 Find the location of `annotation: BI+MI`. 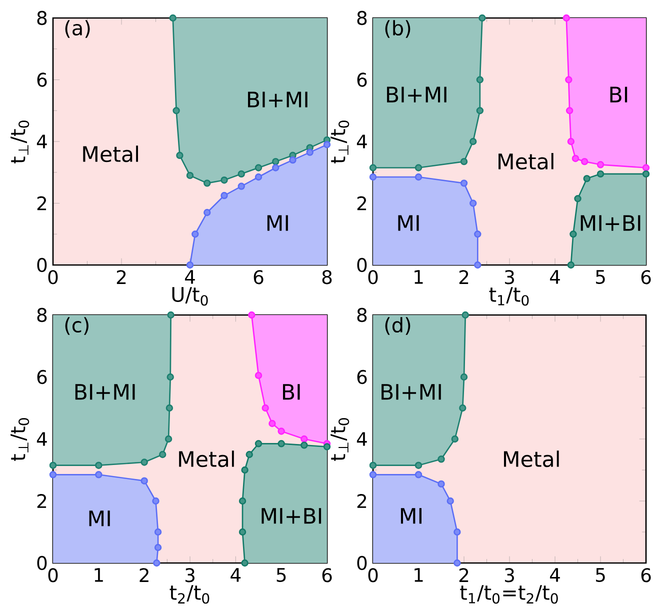

annotation: BI+MI is located at coordinates (105, 392).